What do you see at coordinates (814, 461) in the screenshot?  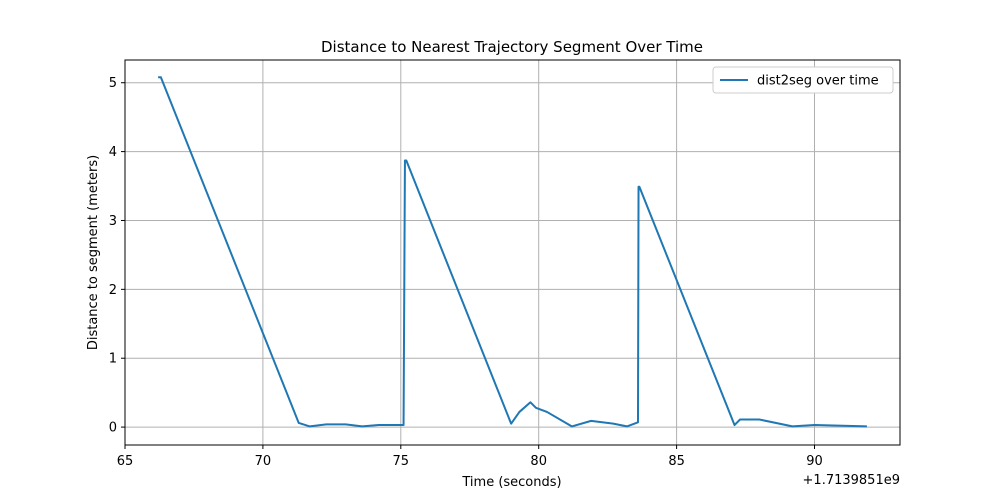 I see `x-tick-label: 90` at bounding box center [814, 461].